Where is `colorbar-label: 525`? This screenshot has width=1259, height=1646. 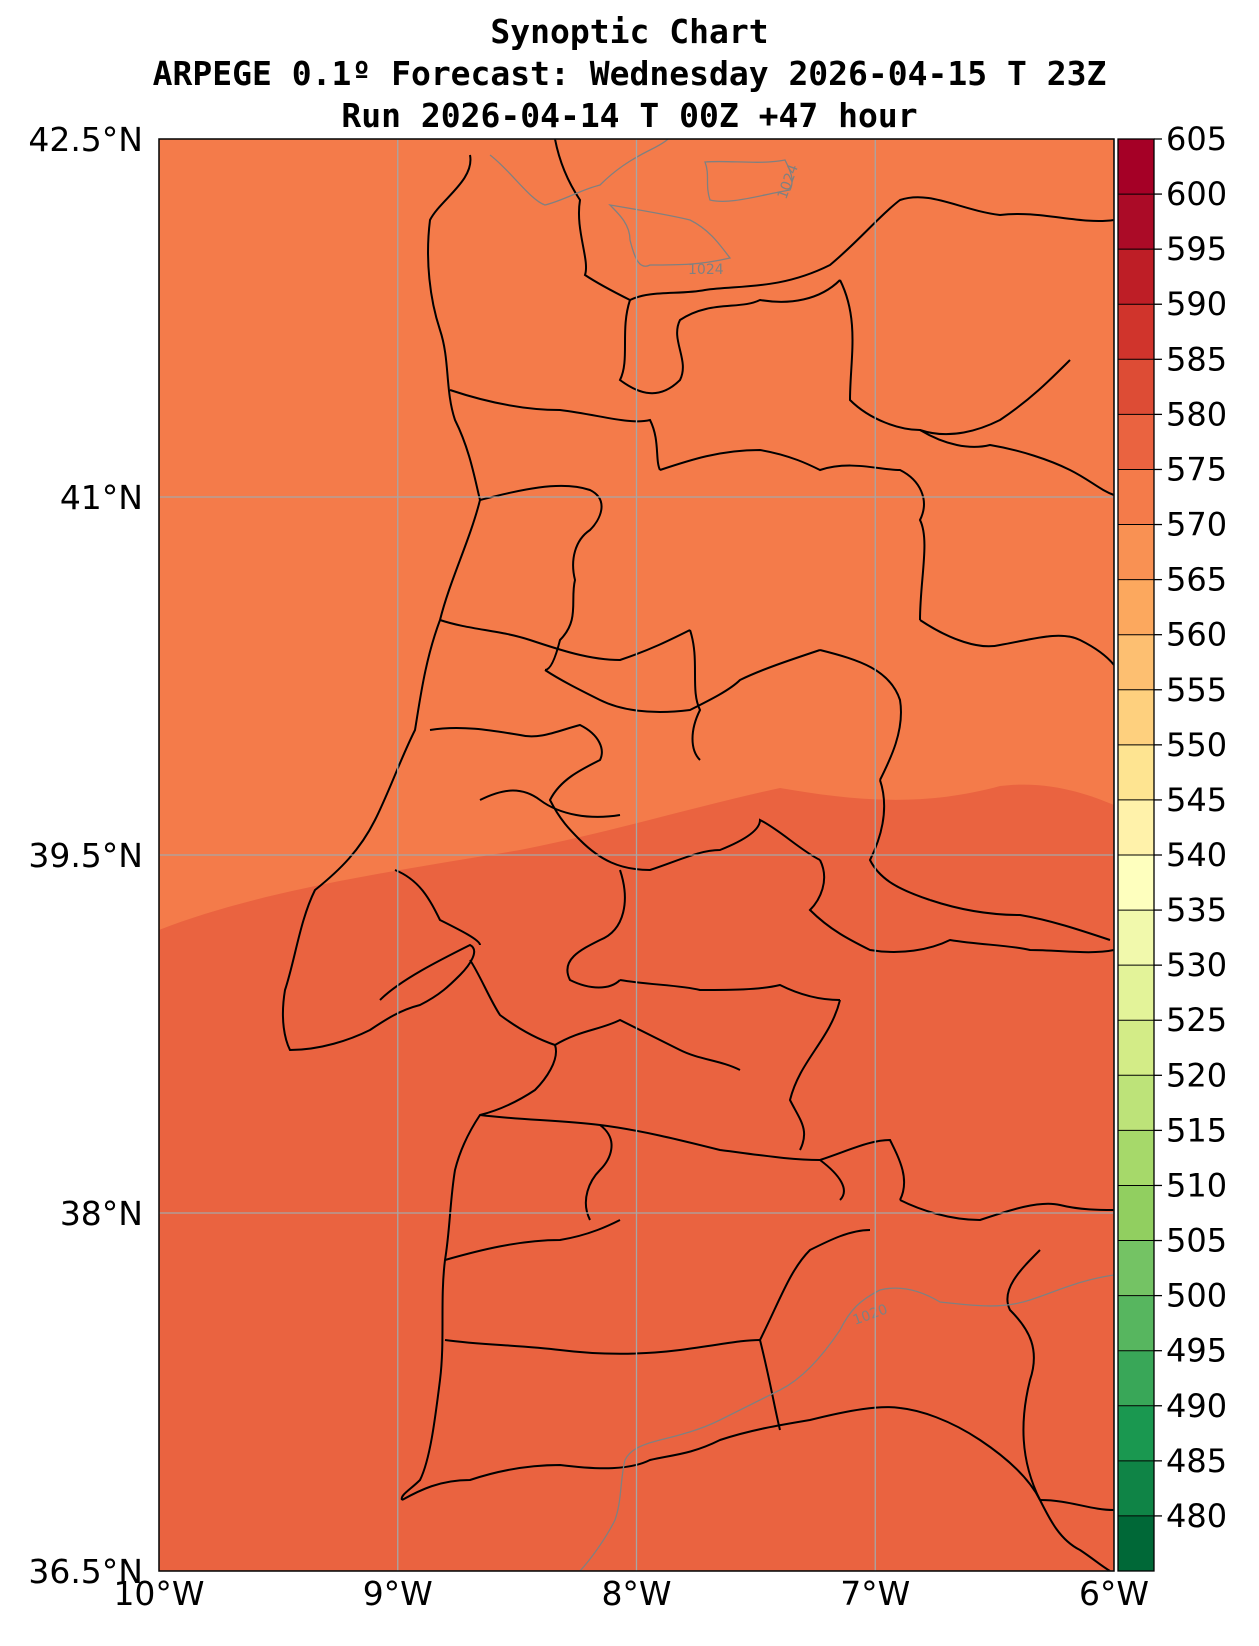
colorbar-label: 525 is located at coordinates (1196, 1020).